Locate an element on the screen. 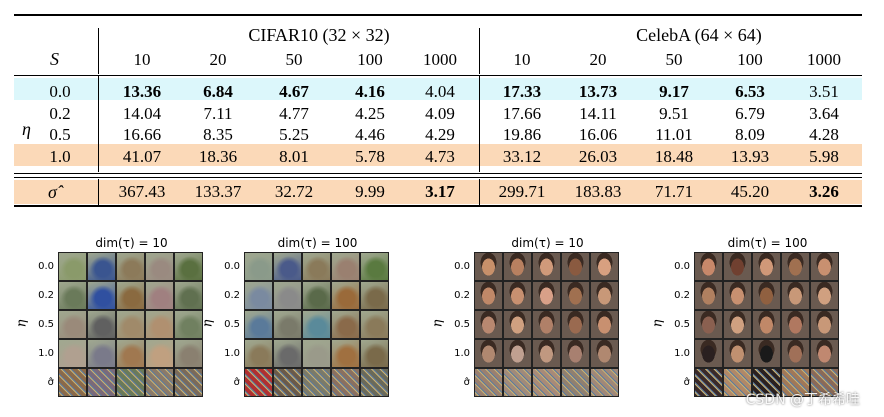  table-mid-rule is located at coordinates (438, 75).